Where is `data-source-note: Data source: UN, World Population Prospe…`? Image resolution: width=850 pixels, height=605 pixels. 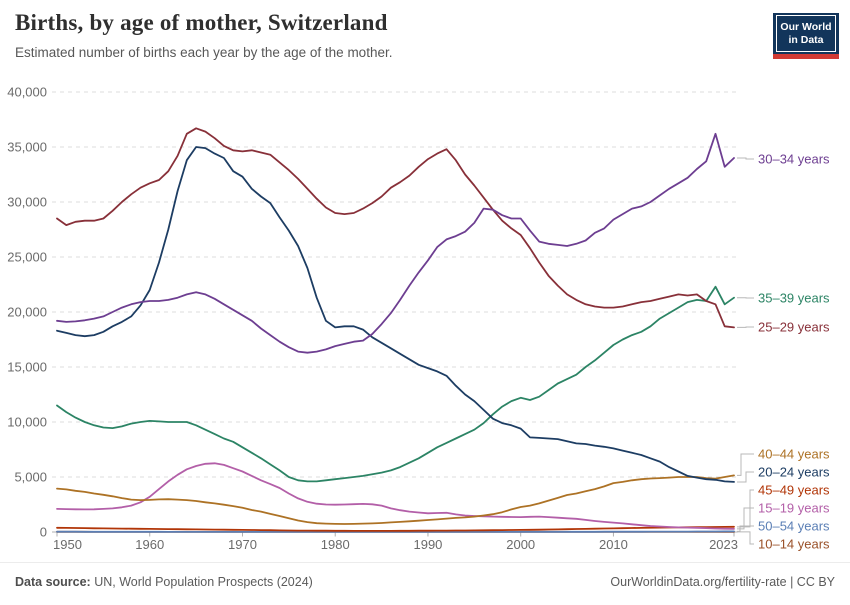 data-source-note: Data source: UN, World Population Prospe… is located at coordinates (164, 582).